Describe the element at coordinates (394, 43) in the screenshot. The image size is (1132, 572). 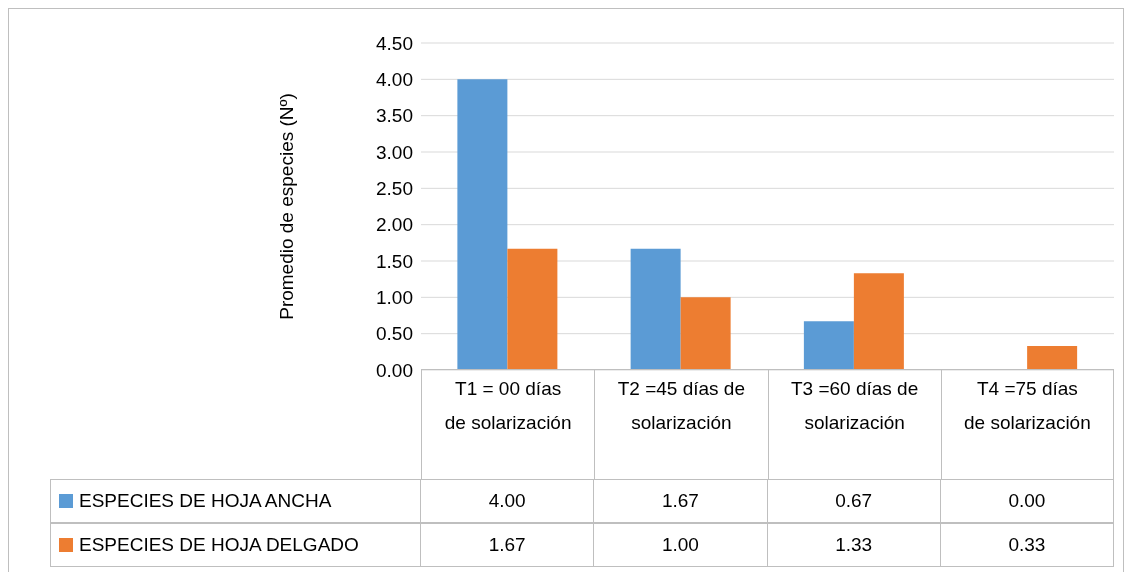
I see `y-tick-label: 4.50` at that location.